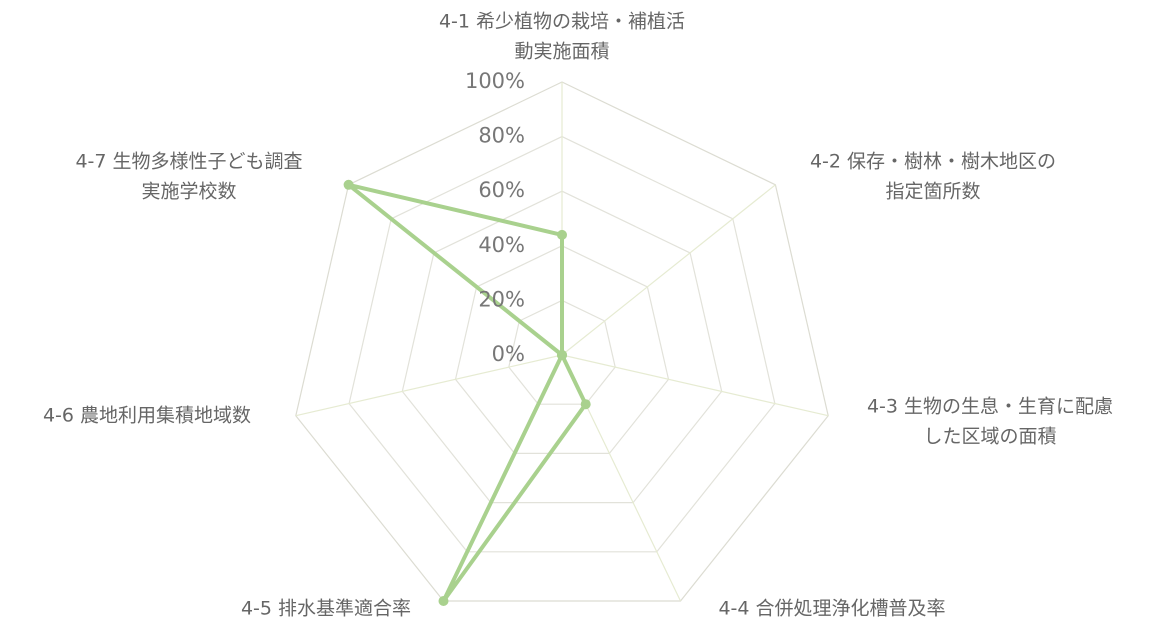  I want to click on category-label-7-line-1: 4-7 生物多様性子ども調査, so click(188, 162).